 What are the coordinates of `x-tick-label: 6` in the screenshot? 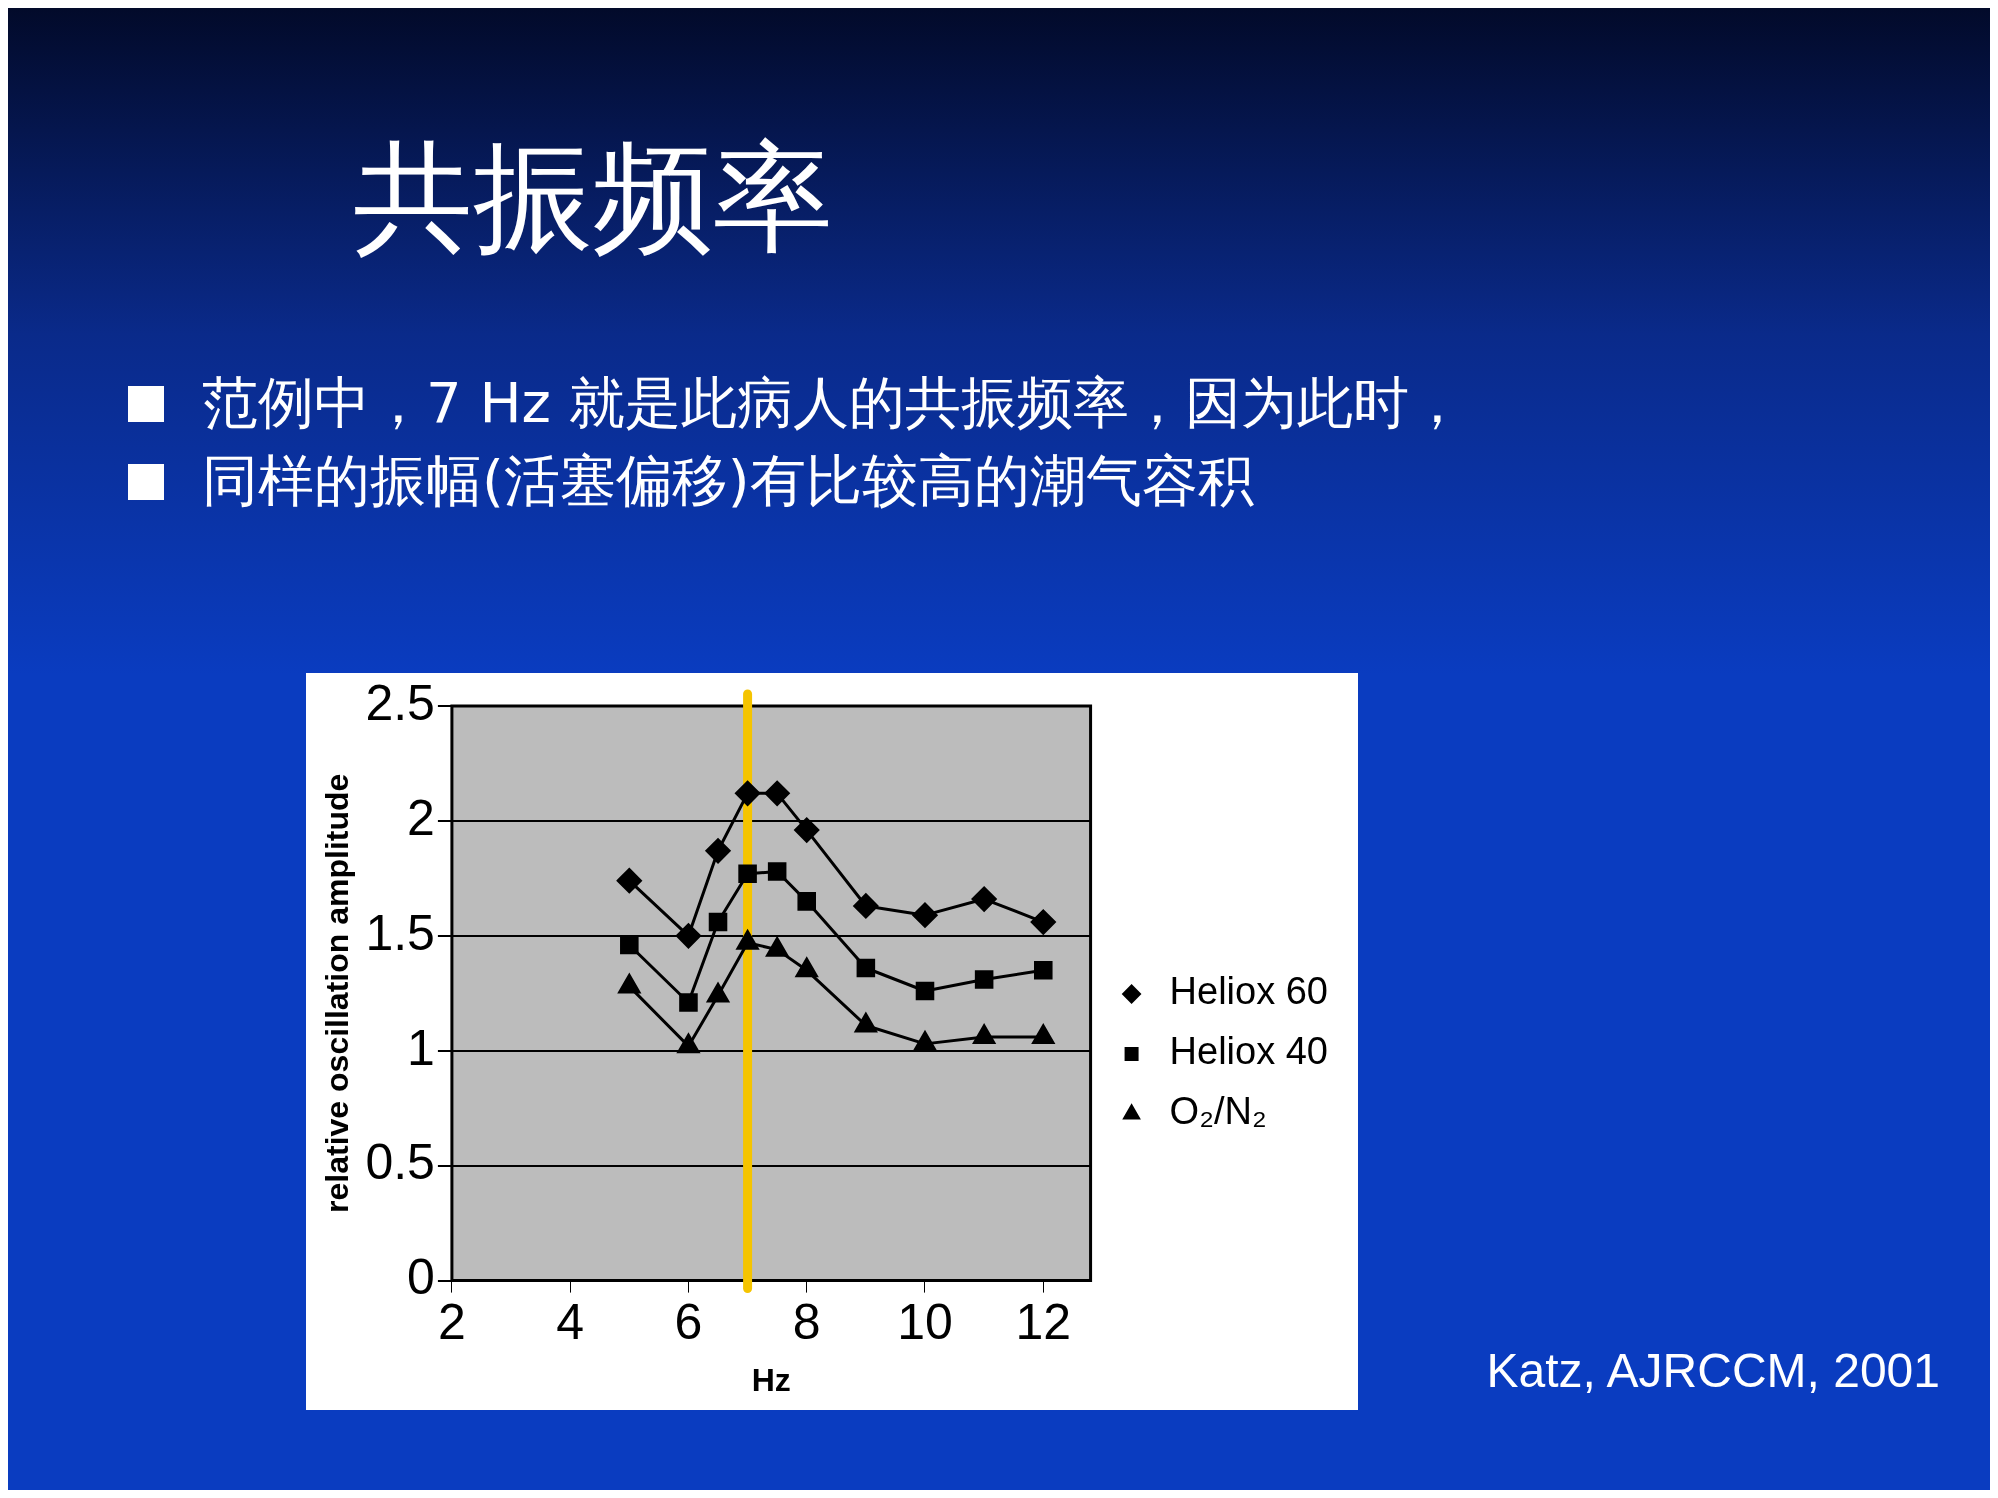 It's located at (688, 1322).